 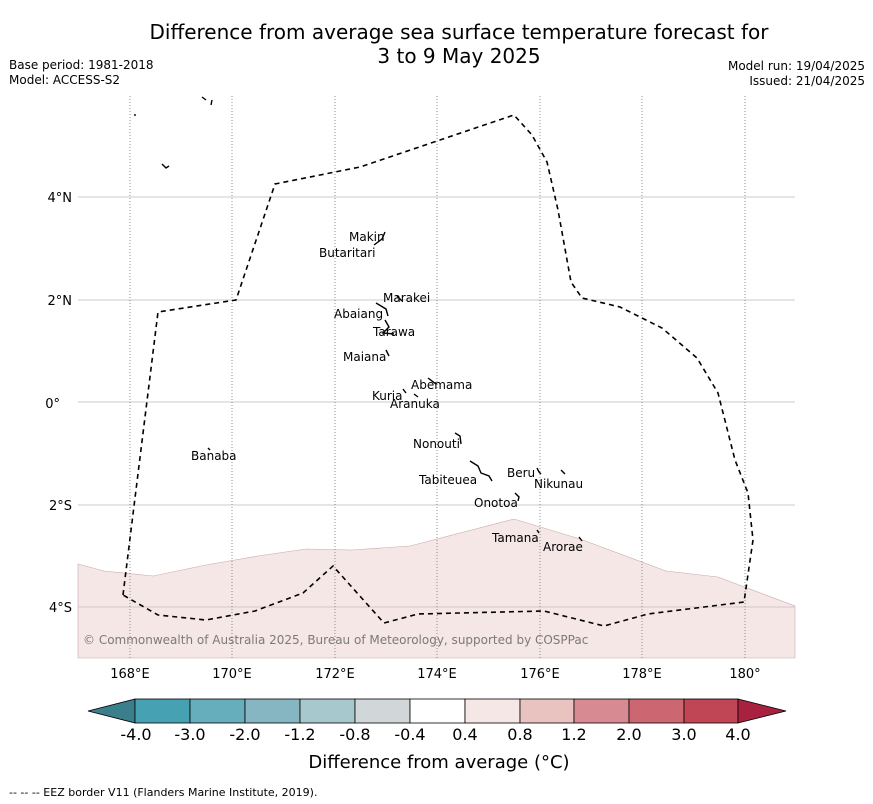 What do you see at coordinates (111, 711) in the screenshot?
I see `colorbar-low-extension` at bounding box center [111, 711].